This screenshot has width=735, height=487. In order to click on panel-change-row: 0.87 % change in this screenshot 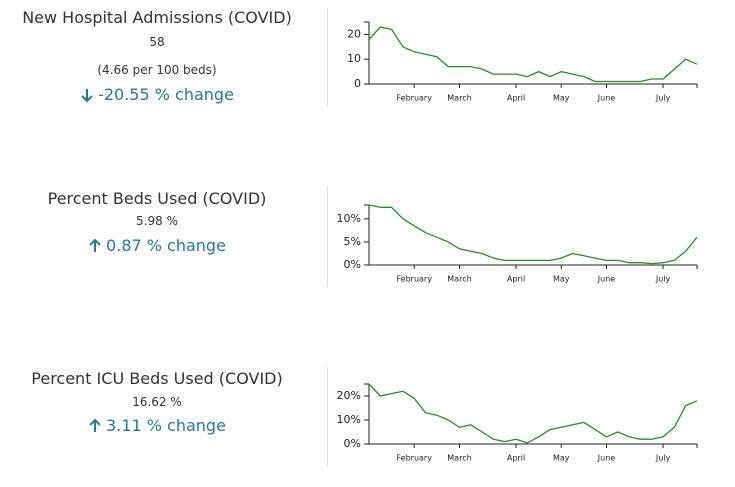, I will do `click(157, 245)`.